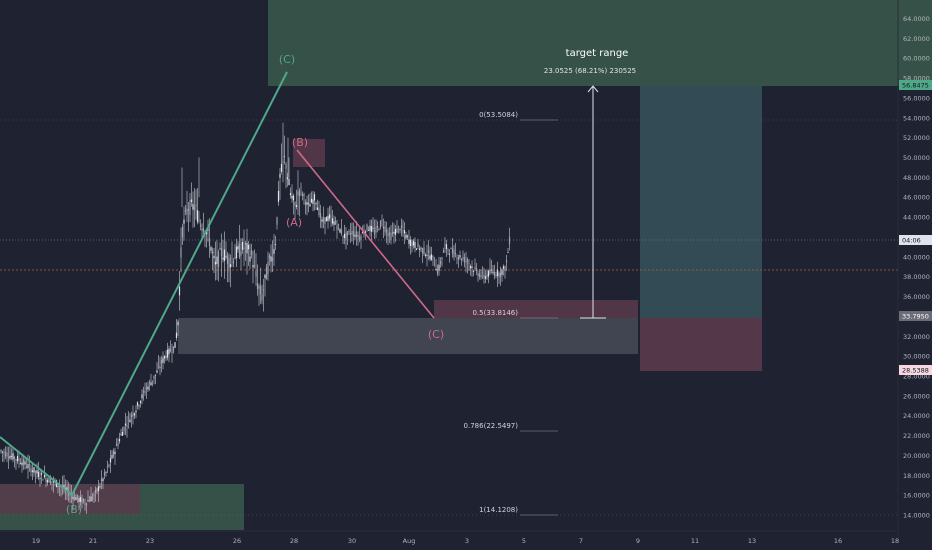  I want to click on x-tick-label: 23, so click(150, 541).